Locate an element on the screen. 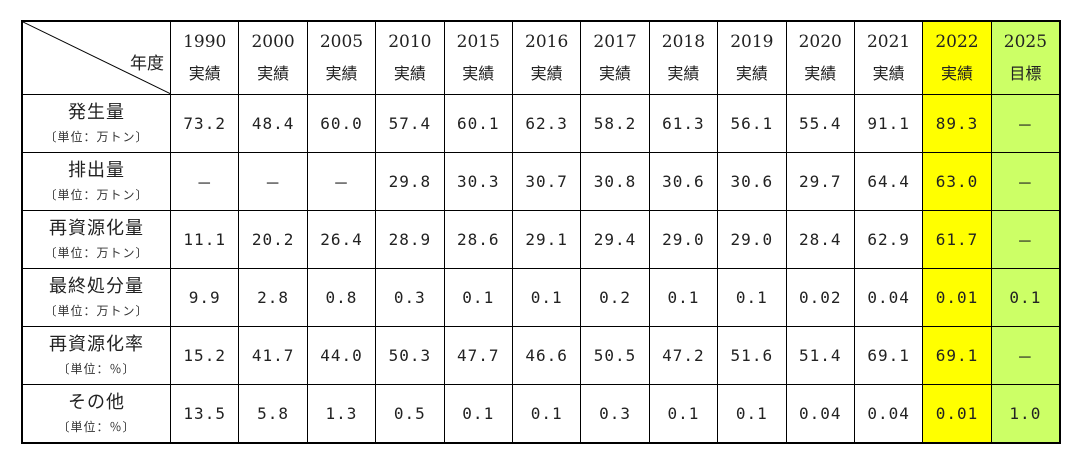 The height and width of the screenshot is (466, 1080). table-cell: 29.4 is located at coordinates (615, 239).